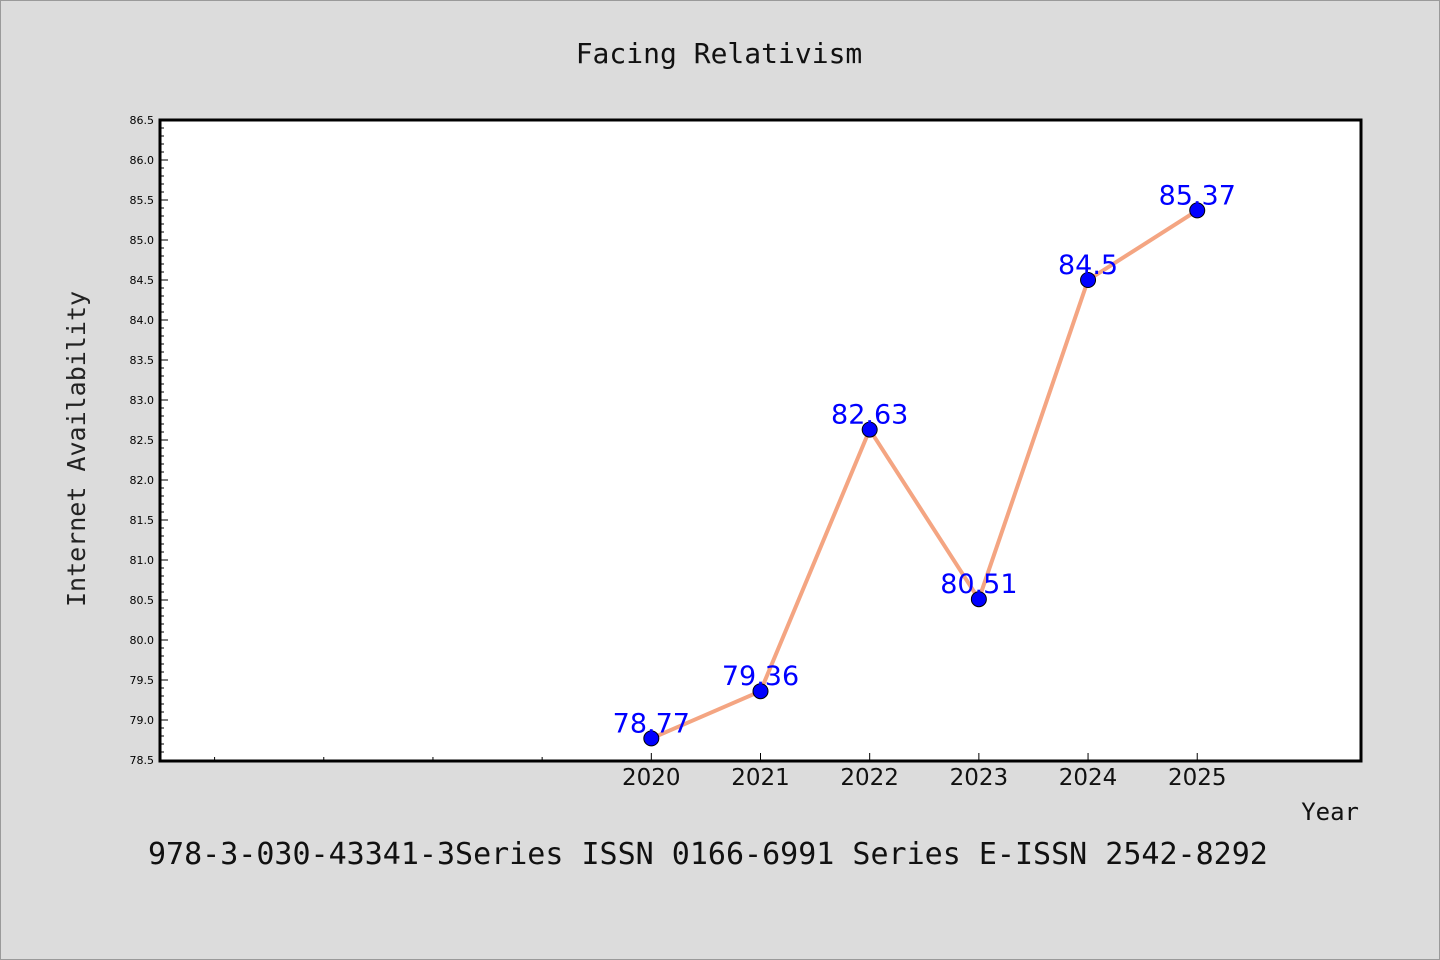 This screenshot has height=960, width=1440. Describe the element at coordinates (979, 778) in the screenshot. I see `x-tick-label: 2023` at that location.